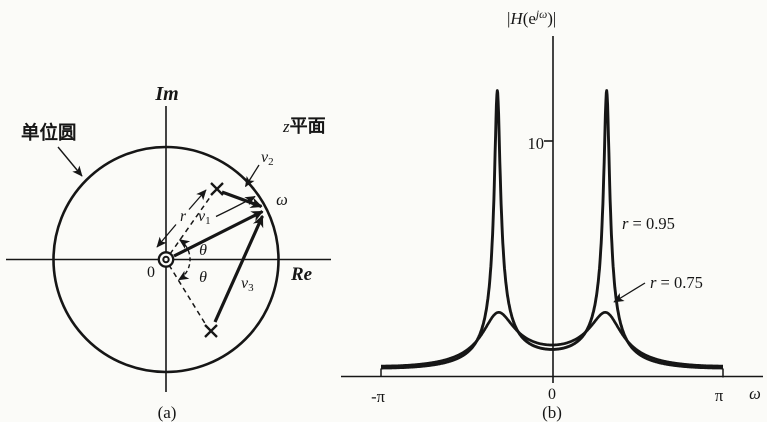 The image size is (767, 422). What do you see at coordinates (282, 199) in the screenshot?
I see `omega-point-label: ω` at bounding box center [282, 199].